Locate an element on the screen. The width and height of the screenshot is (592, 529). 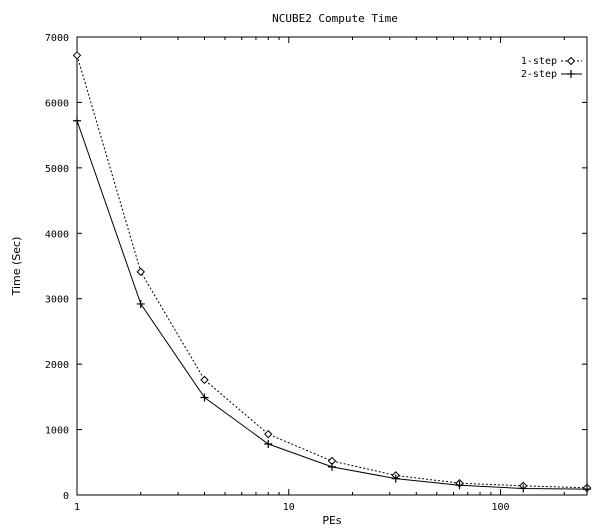
x-tick-label: 1 is located at coordinates (77, 507).